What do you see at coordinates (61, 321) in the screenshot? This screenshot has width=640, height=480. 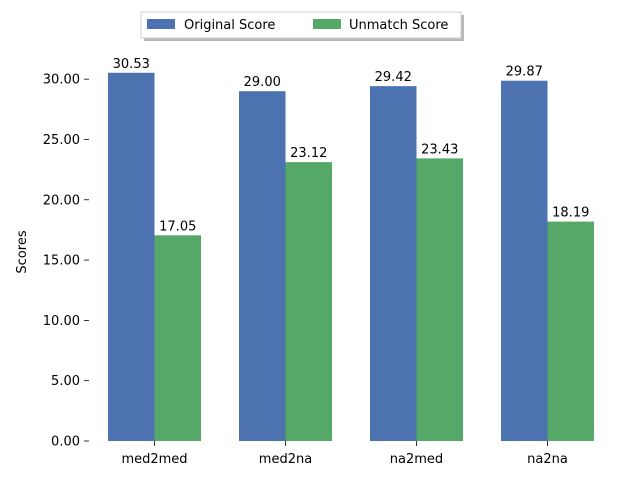 I see `y-tick-label: 10.00` at bounding box center [61, 321].